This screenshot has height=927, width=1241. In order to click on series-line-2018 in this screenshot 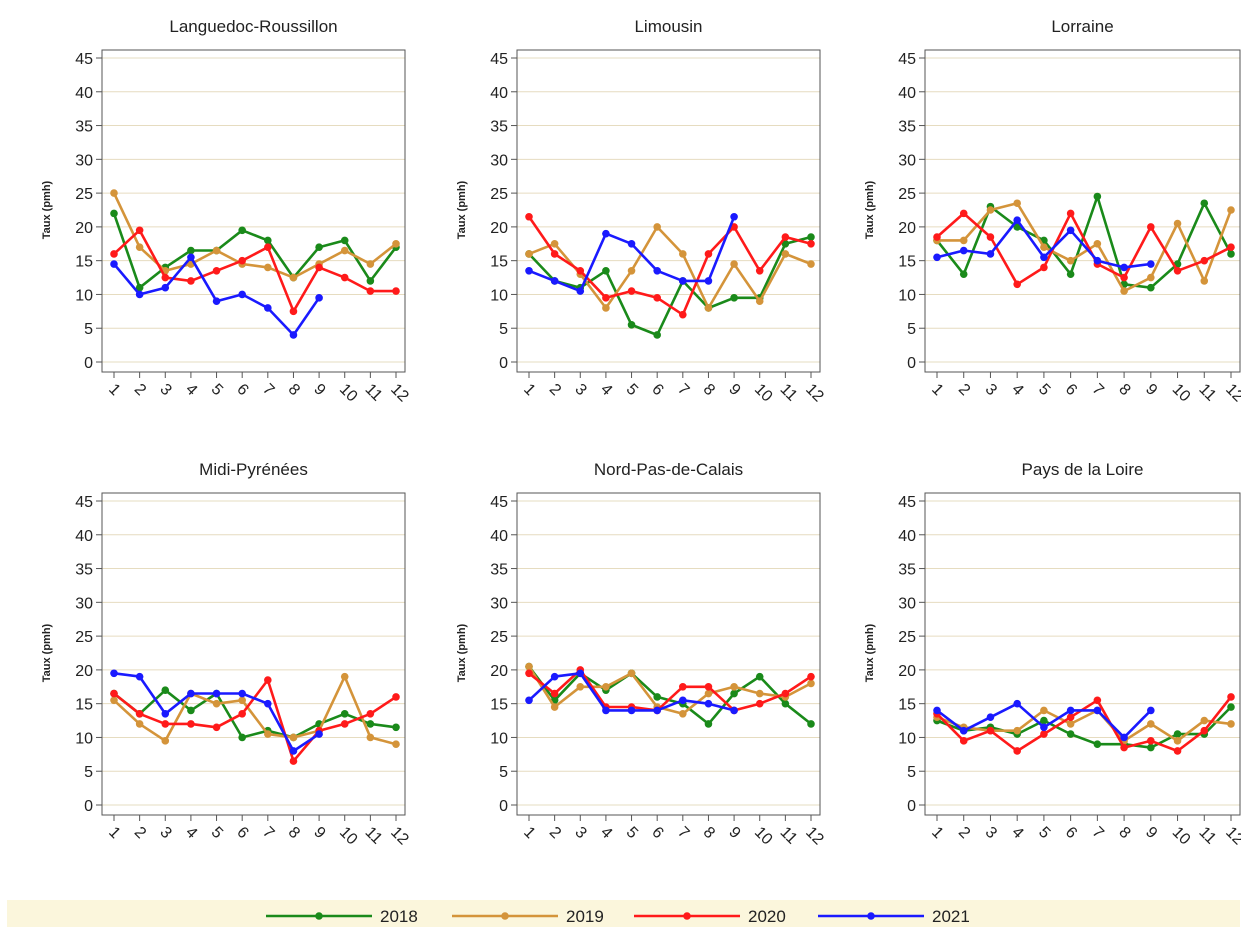, I will do `click(1084, 242)`.